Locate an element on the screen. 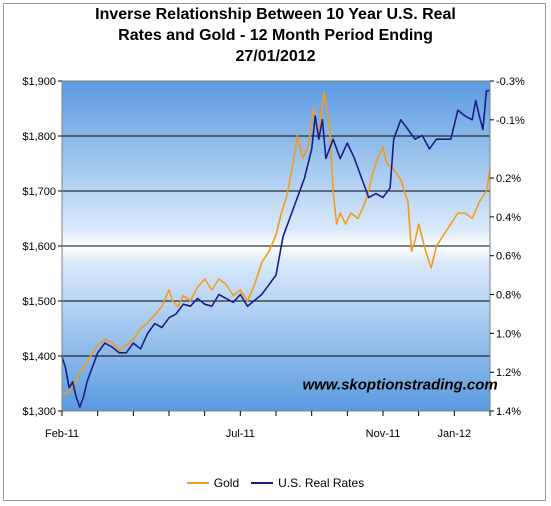  y-right-tick-label-0: -0.3% is located at coordinates (510, 82).